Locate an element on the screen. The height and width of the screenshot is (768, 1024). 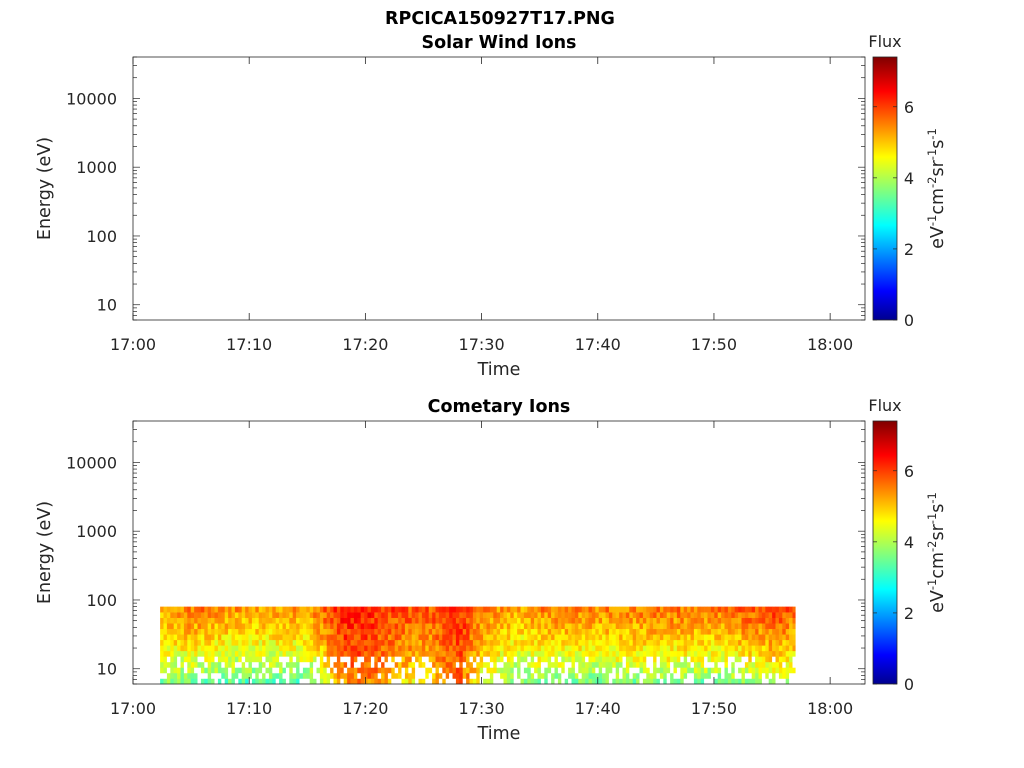
colorbar-units-base: cm is located at coordinates (938, 201).